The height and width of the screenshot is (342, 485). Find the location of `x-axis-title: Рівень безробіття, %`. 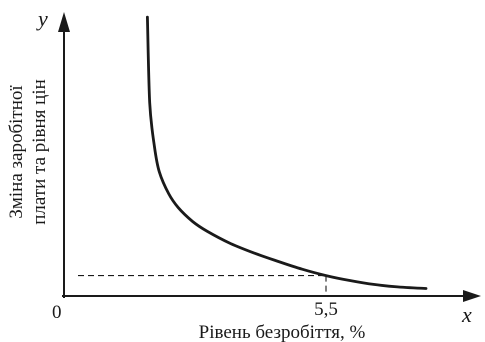

x-axis-title: Рівень безробіття, % is located at coordinates (282, 332).